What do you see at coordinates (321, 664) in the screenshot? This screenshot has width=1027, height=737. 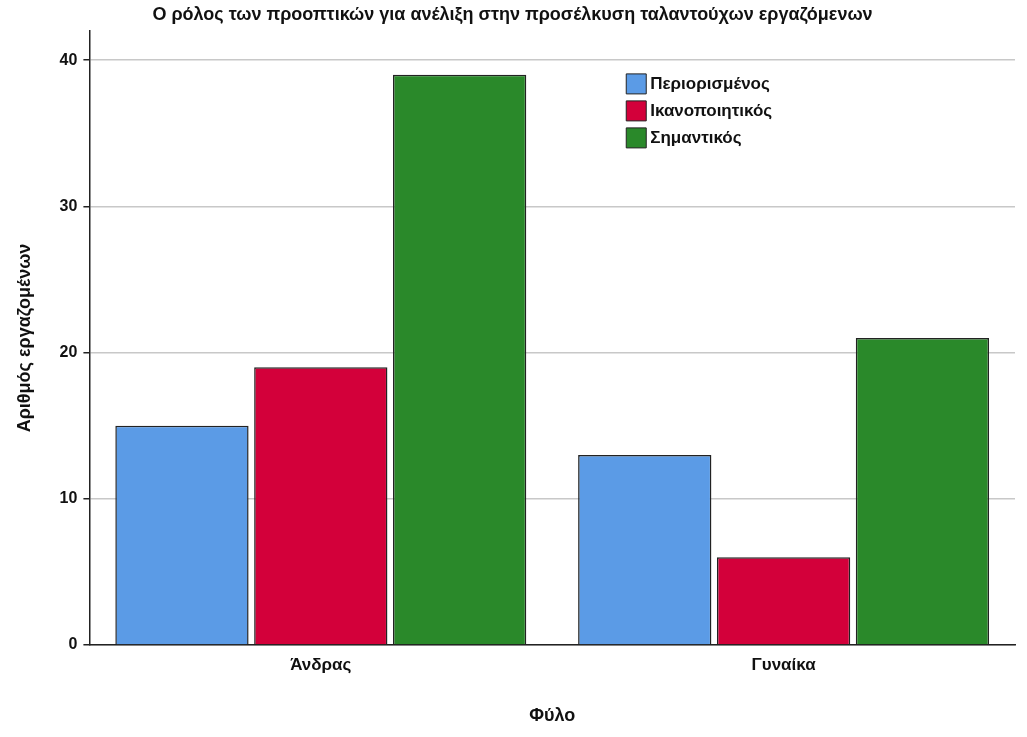 I see `x-tick-label: Άνδρας` at bounding box center [321, 664].